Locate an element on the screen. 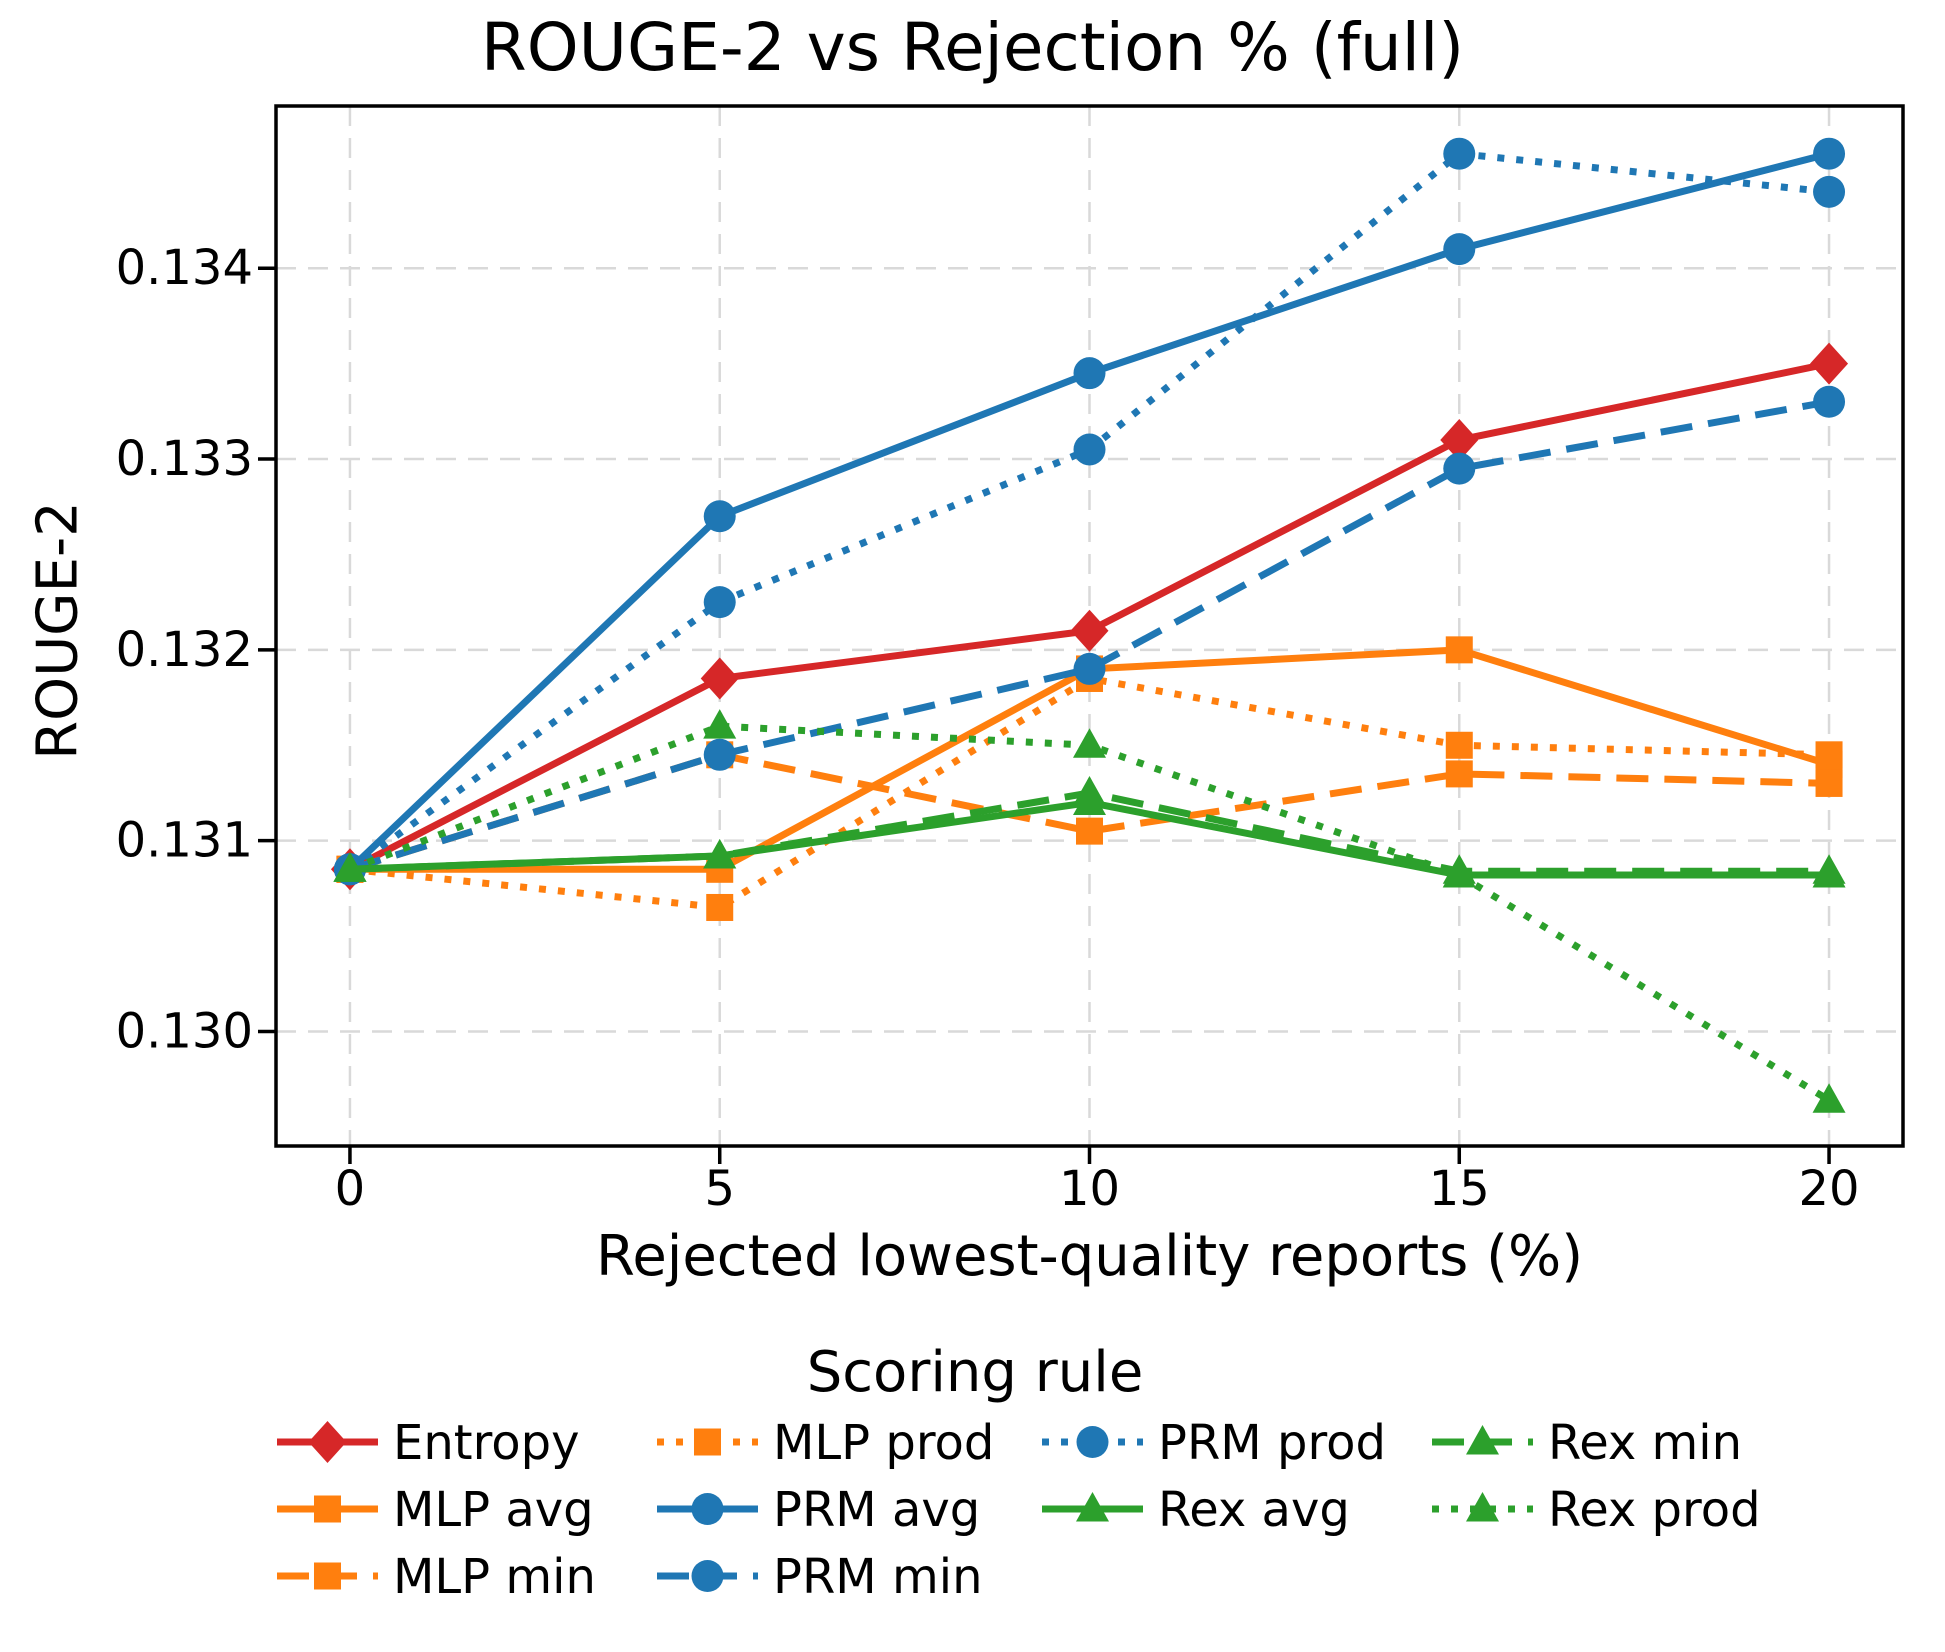 This screenshot has width=1945, height=1652. legend-label-prm-prod: PRM prod is located at coordinates (1272, 1443).